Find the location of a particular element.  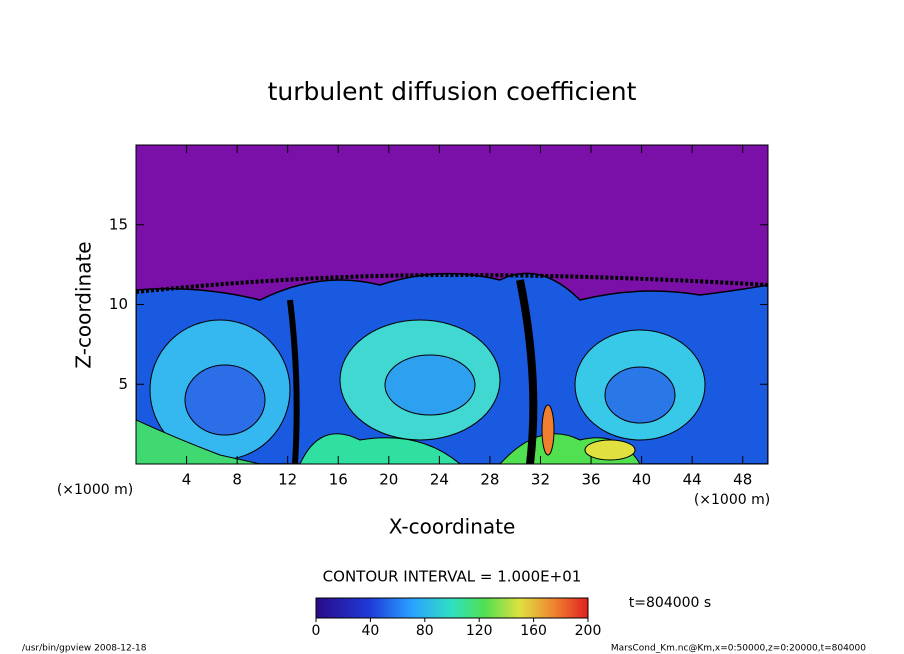

colorbar-tick-label: 80 is located at coordinates (425, 631).